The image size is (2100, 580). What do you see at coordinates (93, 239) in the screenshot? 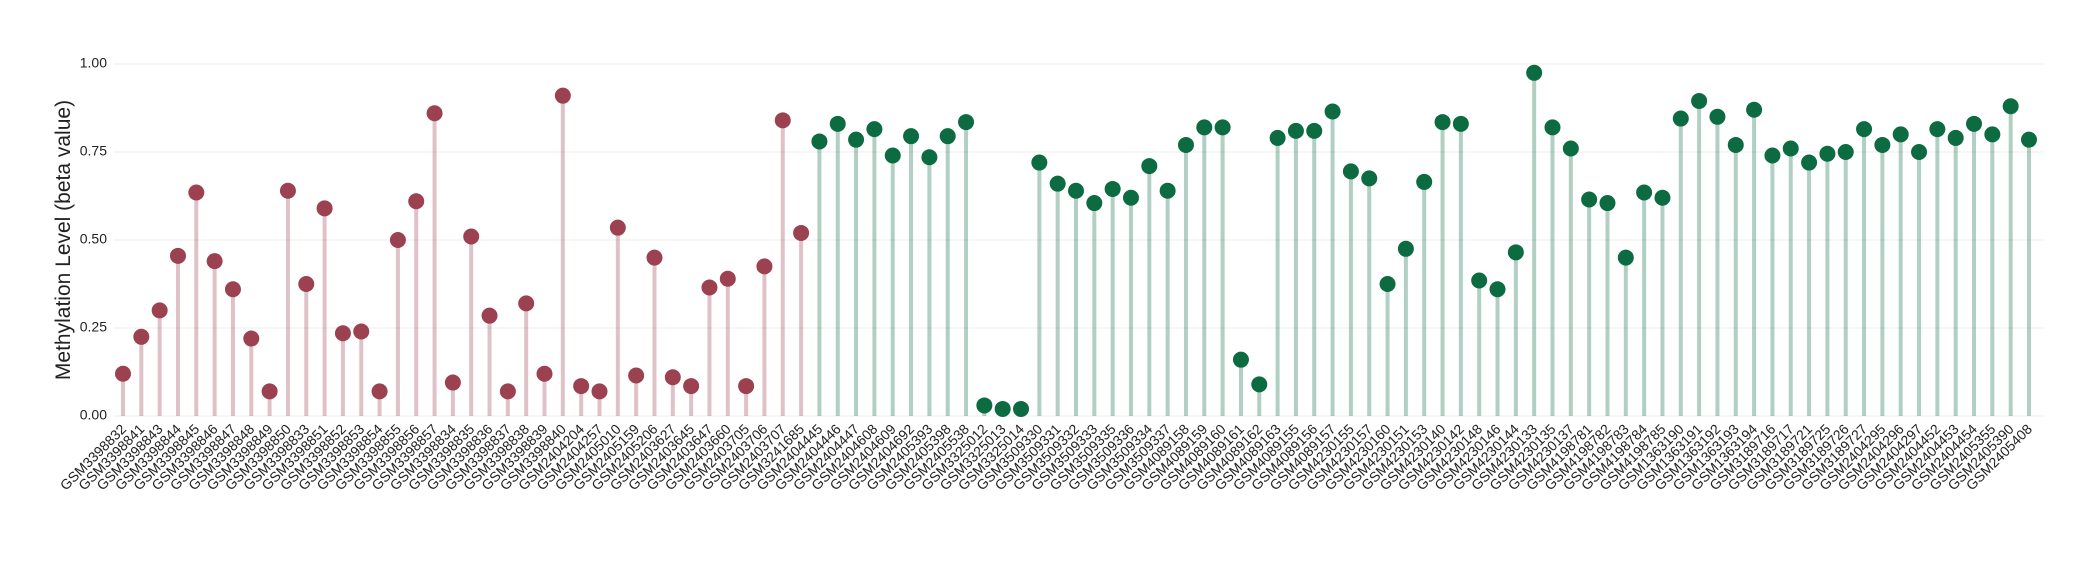
I see `y-tick-label: 0.50` at bounding box center [93, 239].